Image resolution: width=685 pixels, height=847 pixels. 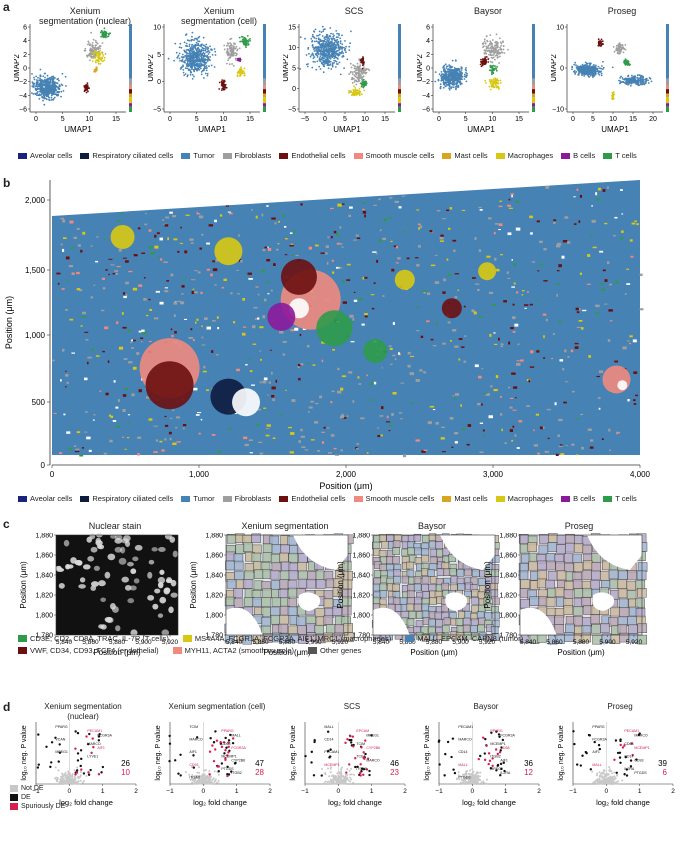 I want to click on umap-ytick: 15, so click(x=292, y=28).